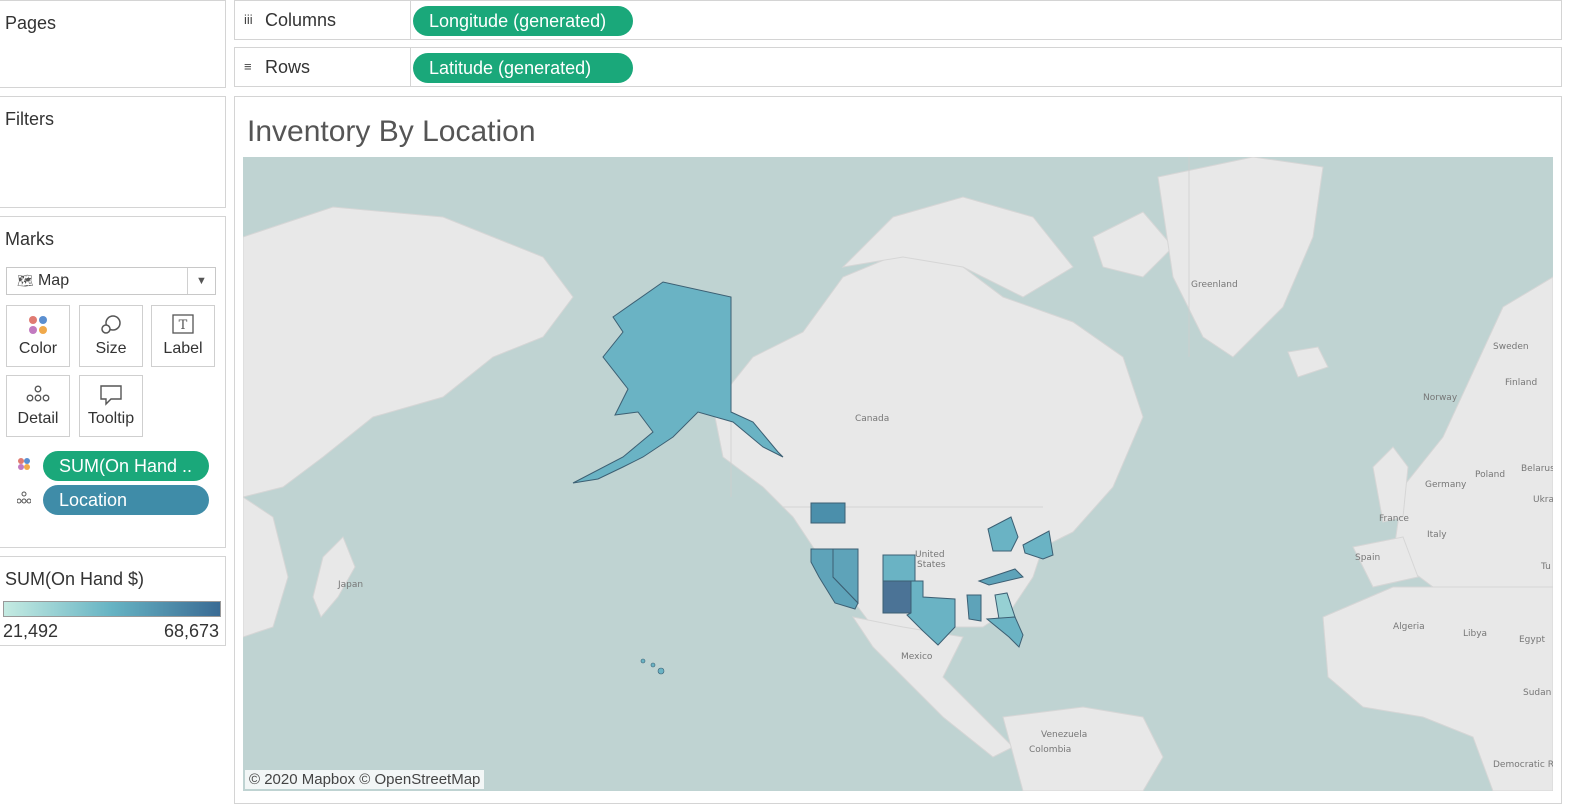 The height and width of the screenshot is (807, 1592). I want to click on label-france: France, so click(1394, 519).